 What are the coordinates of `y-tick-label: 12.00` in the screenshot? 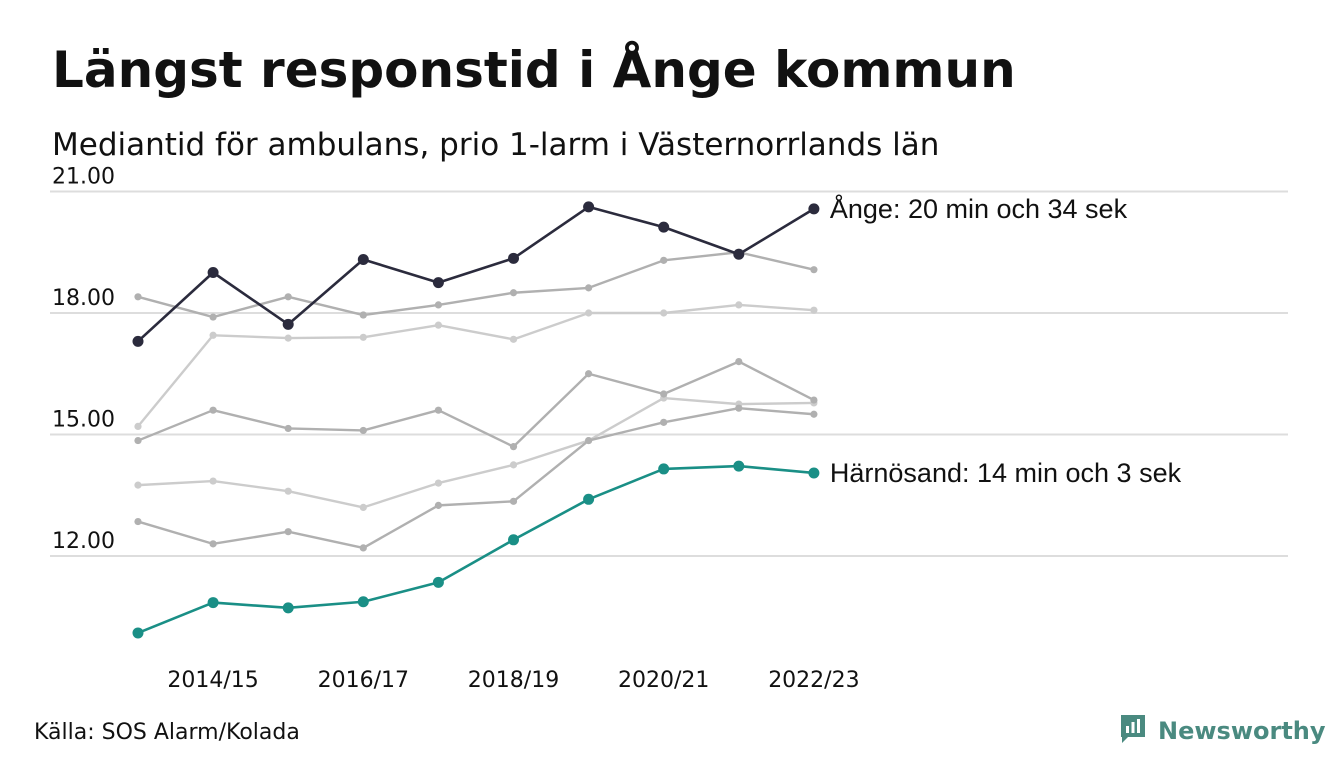 It's located at (83, 541).